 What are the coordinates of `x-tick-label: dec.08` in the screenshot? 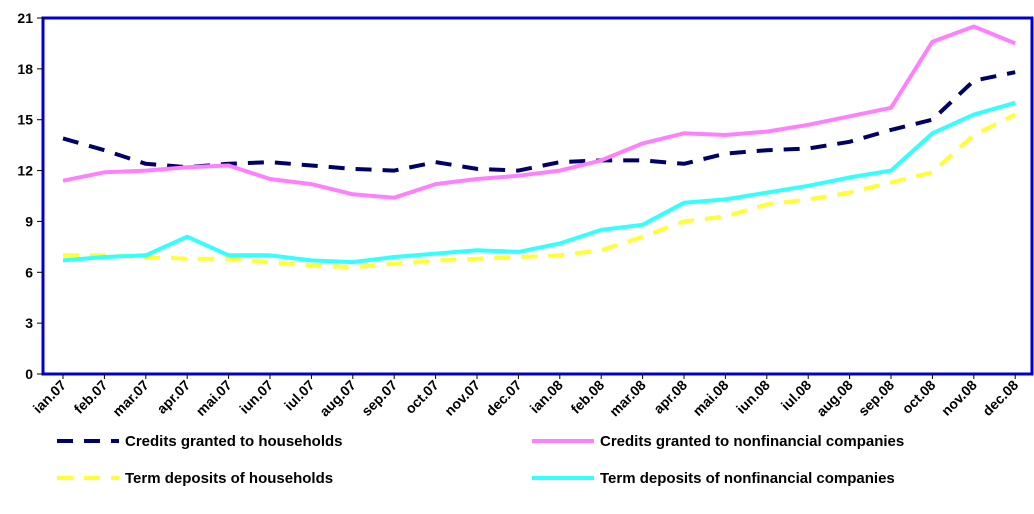 It's located at (1000, 398).